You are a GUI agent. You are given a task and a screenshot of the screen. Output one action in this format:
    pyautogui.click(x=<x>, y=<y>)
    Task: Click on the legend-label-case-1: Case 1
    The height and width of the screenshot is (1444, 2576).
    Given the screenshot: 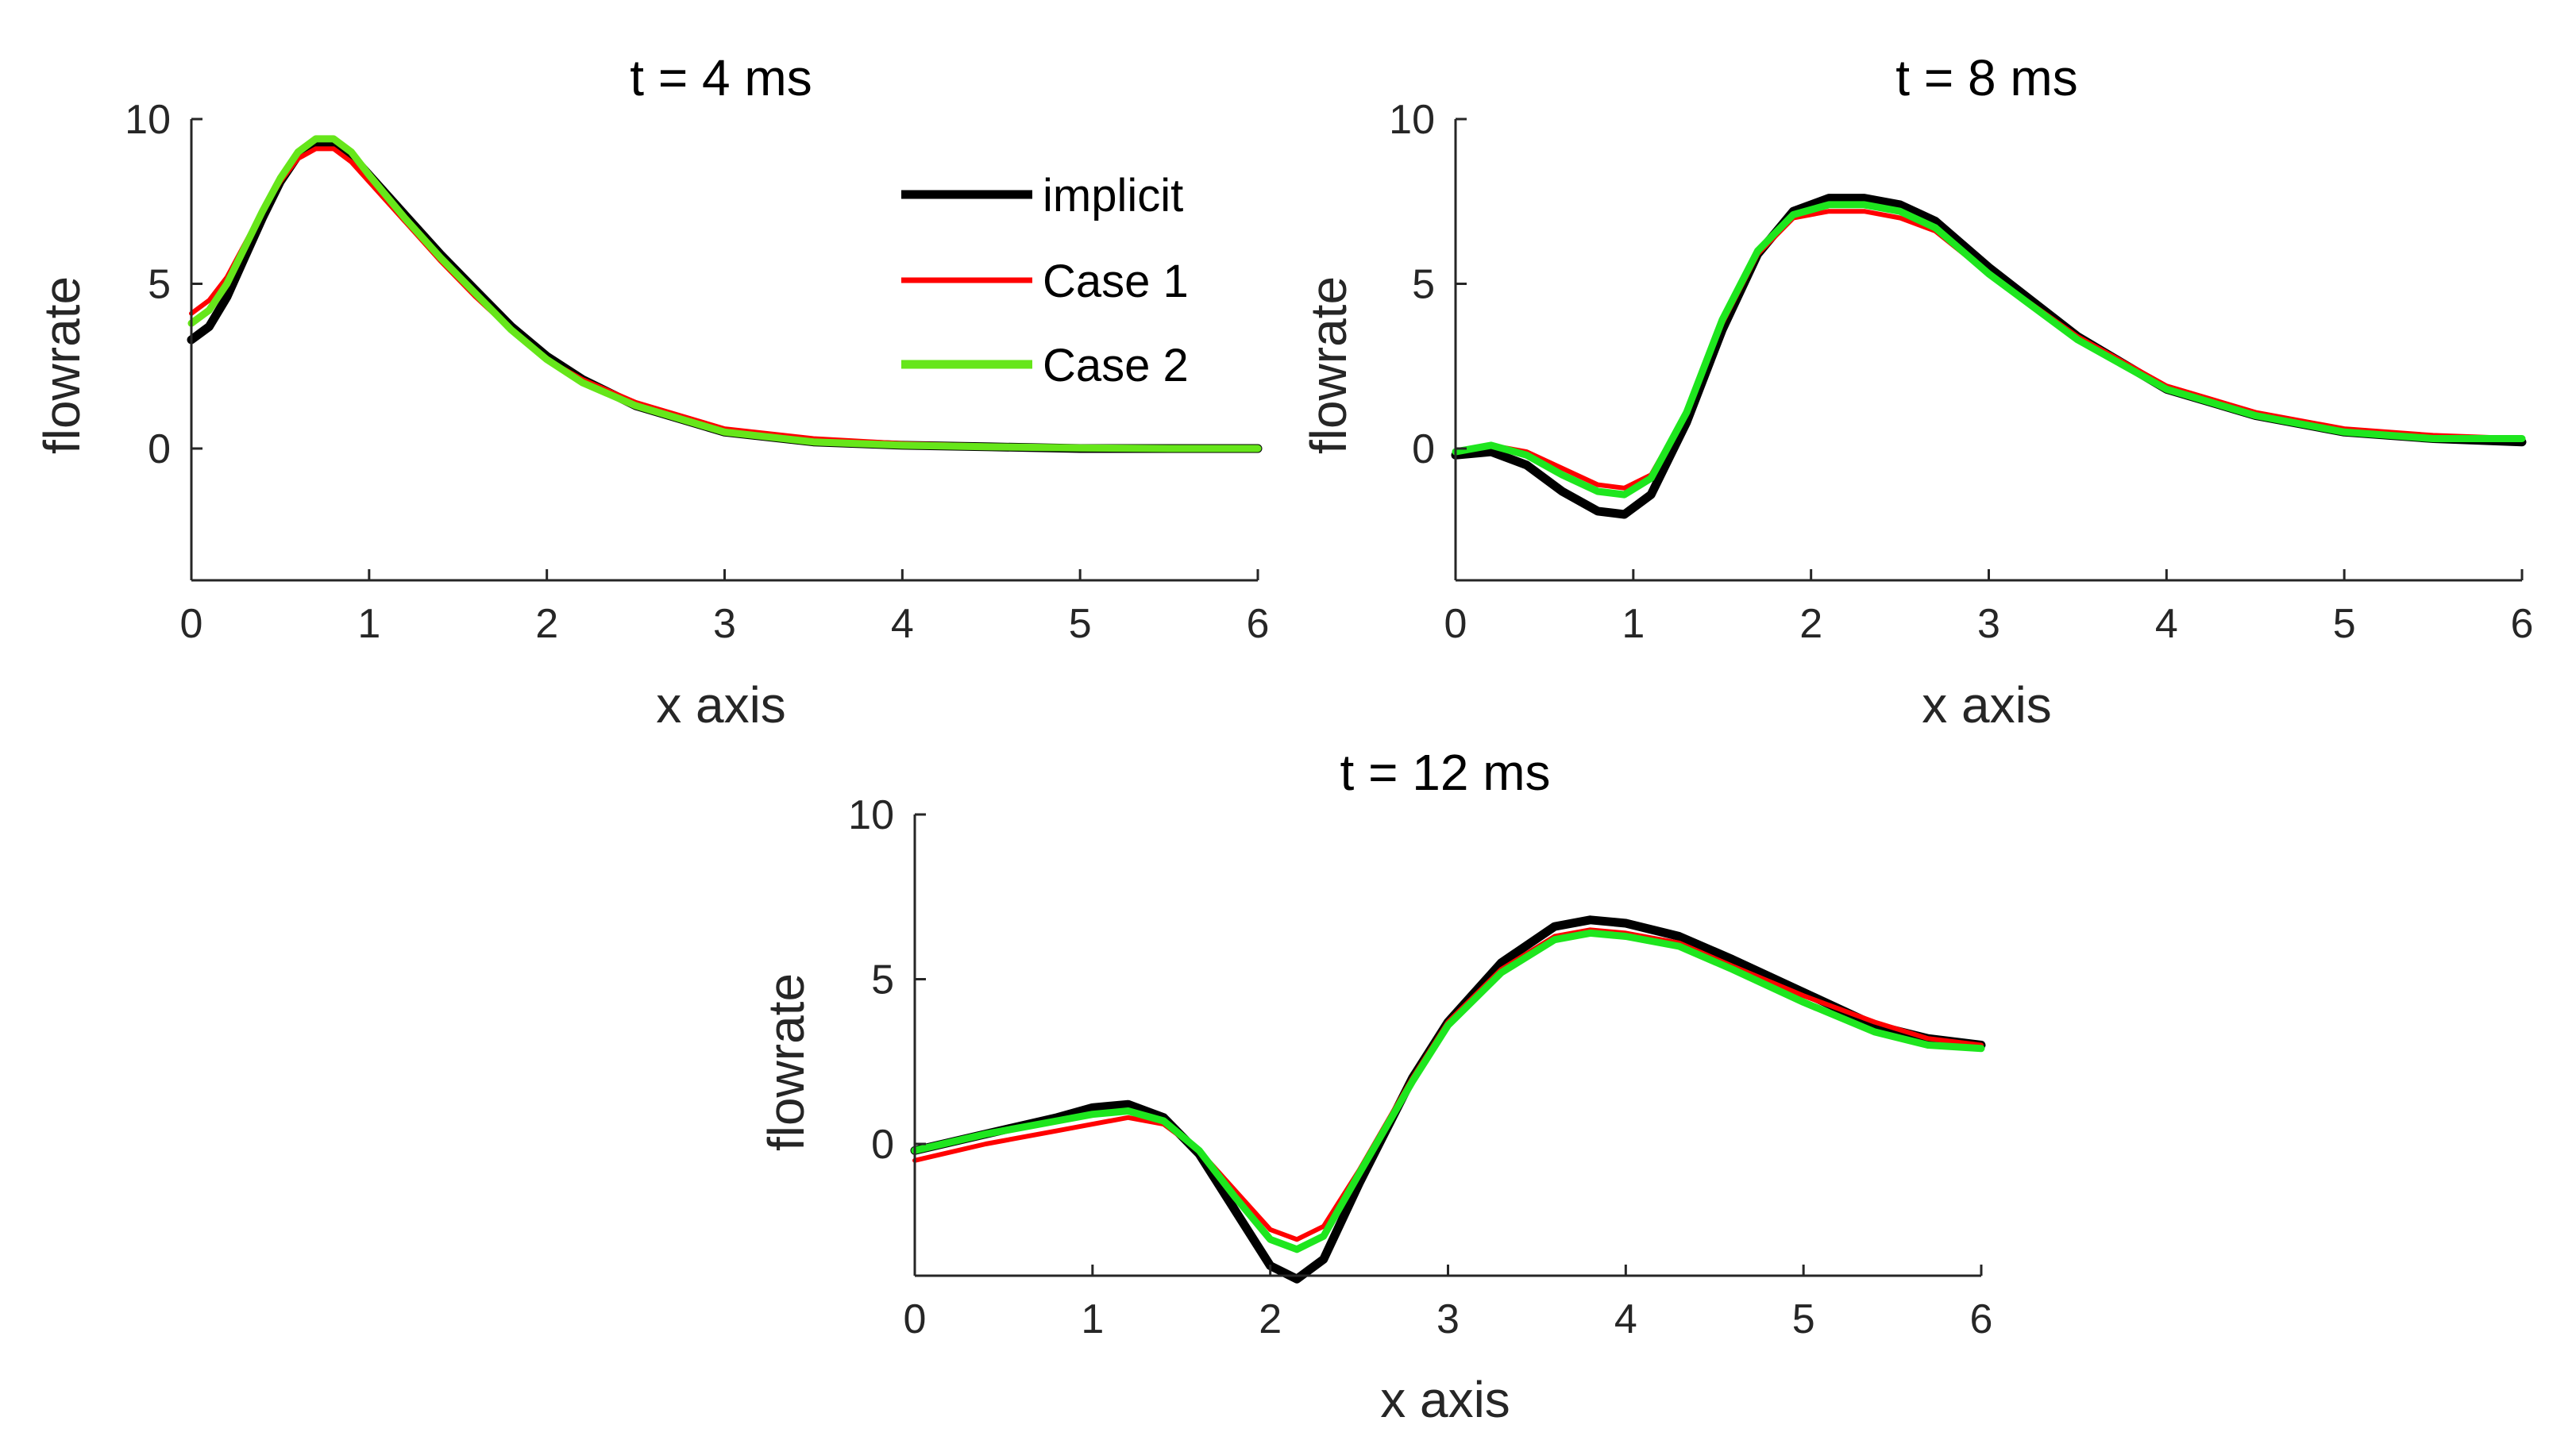 What is the action you would take?
    pyautogui.click(x=1116, y=281)
    